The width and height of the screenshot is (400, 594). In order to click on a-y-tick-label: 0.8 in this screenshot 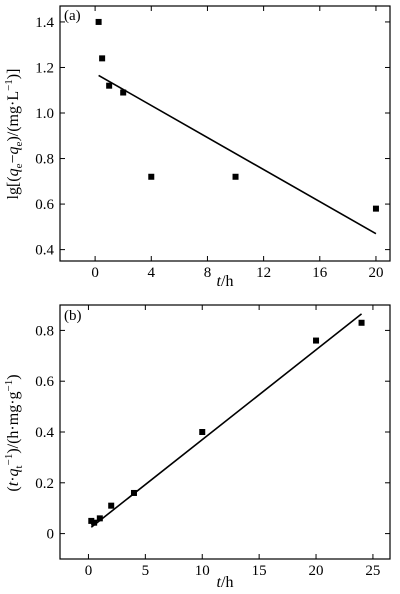, I will do `click(44, 160)`.